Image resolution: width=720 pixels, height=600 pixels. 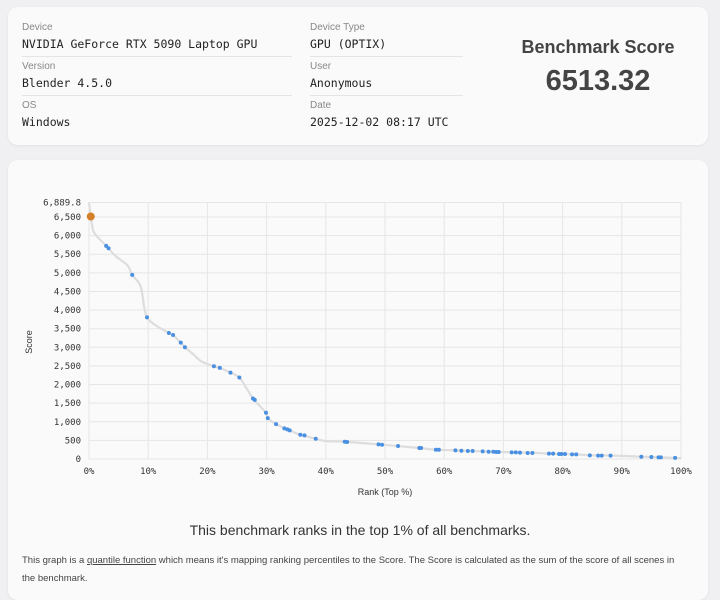 I want to click on y-tick-label: 4,000, so click(x=67, y=311).